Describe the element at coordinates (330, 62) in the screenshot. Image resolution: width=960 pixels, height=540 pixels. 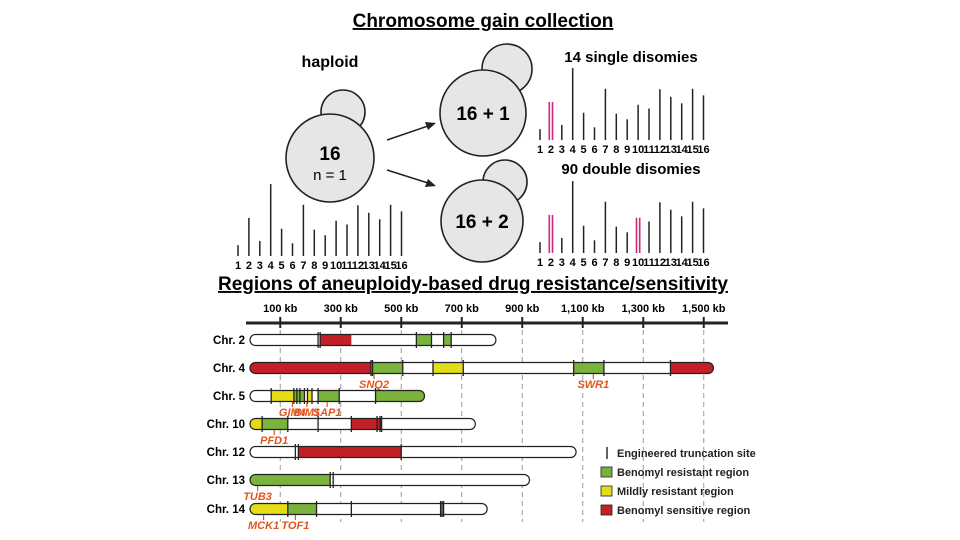
I see `haploid-label: haploid` at that location.